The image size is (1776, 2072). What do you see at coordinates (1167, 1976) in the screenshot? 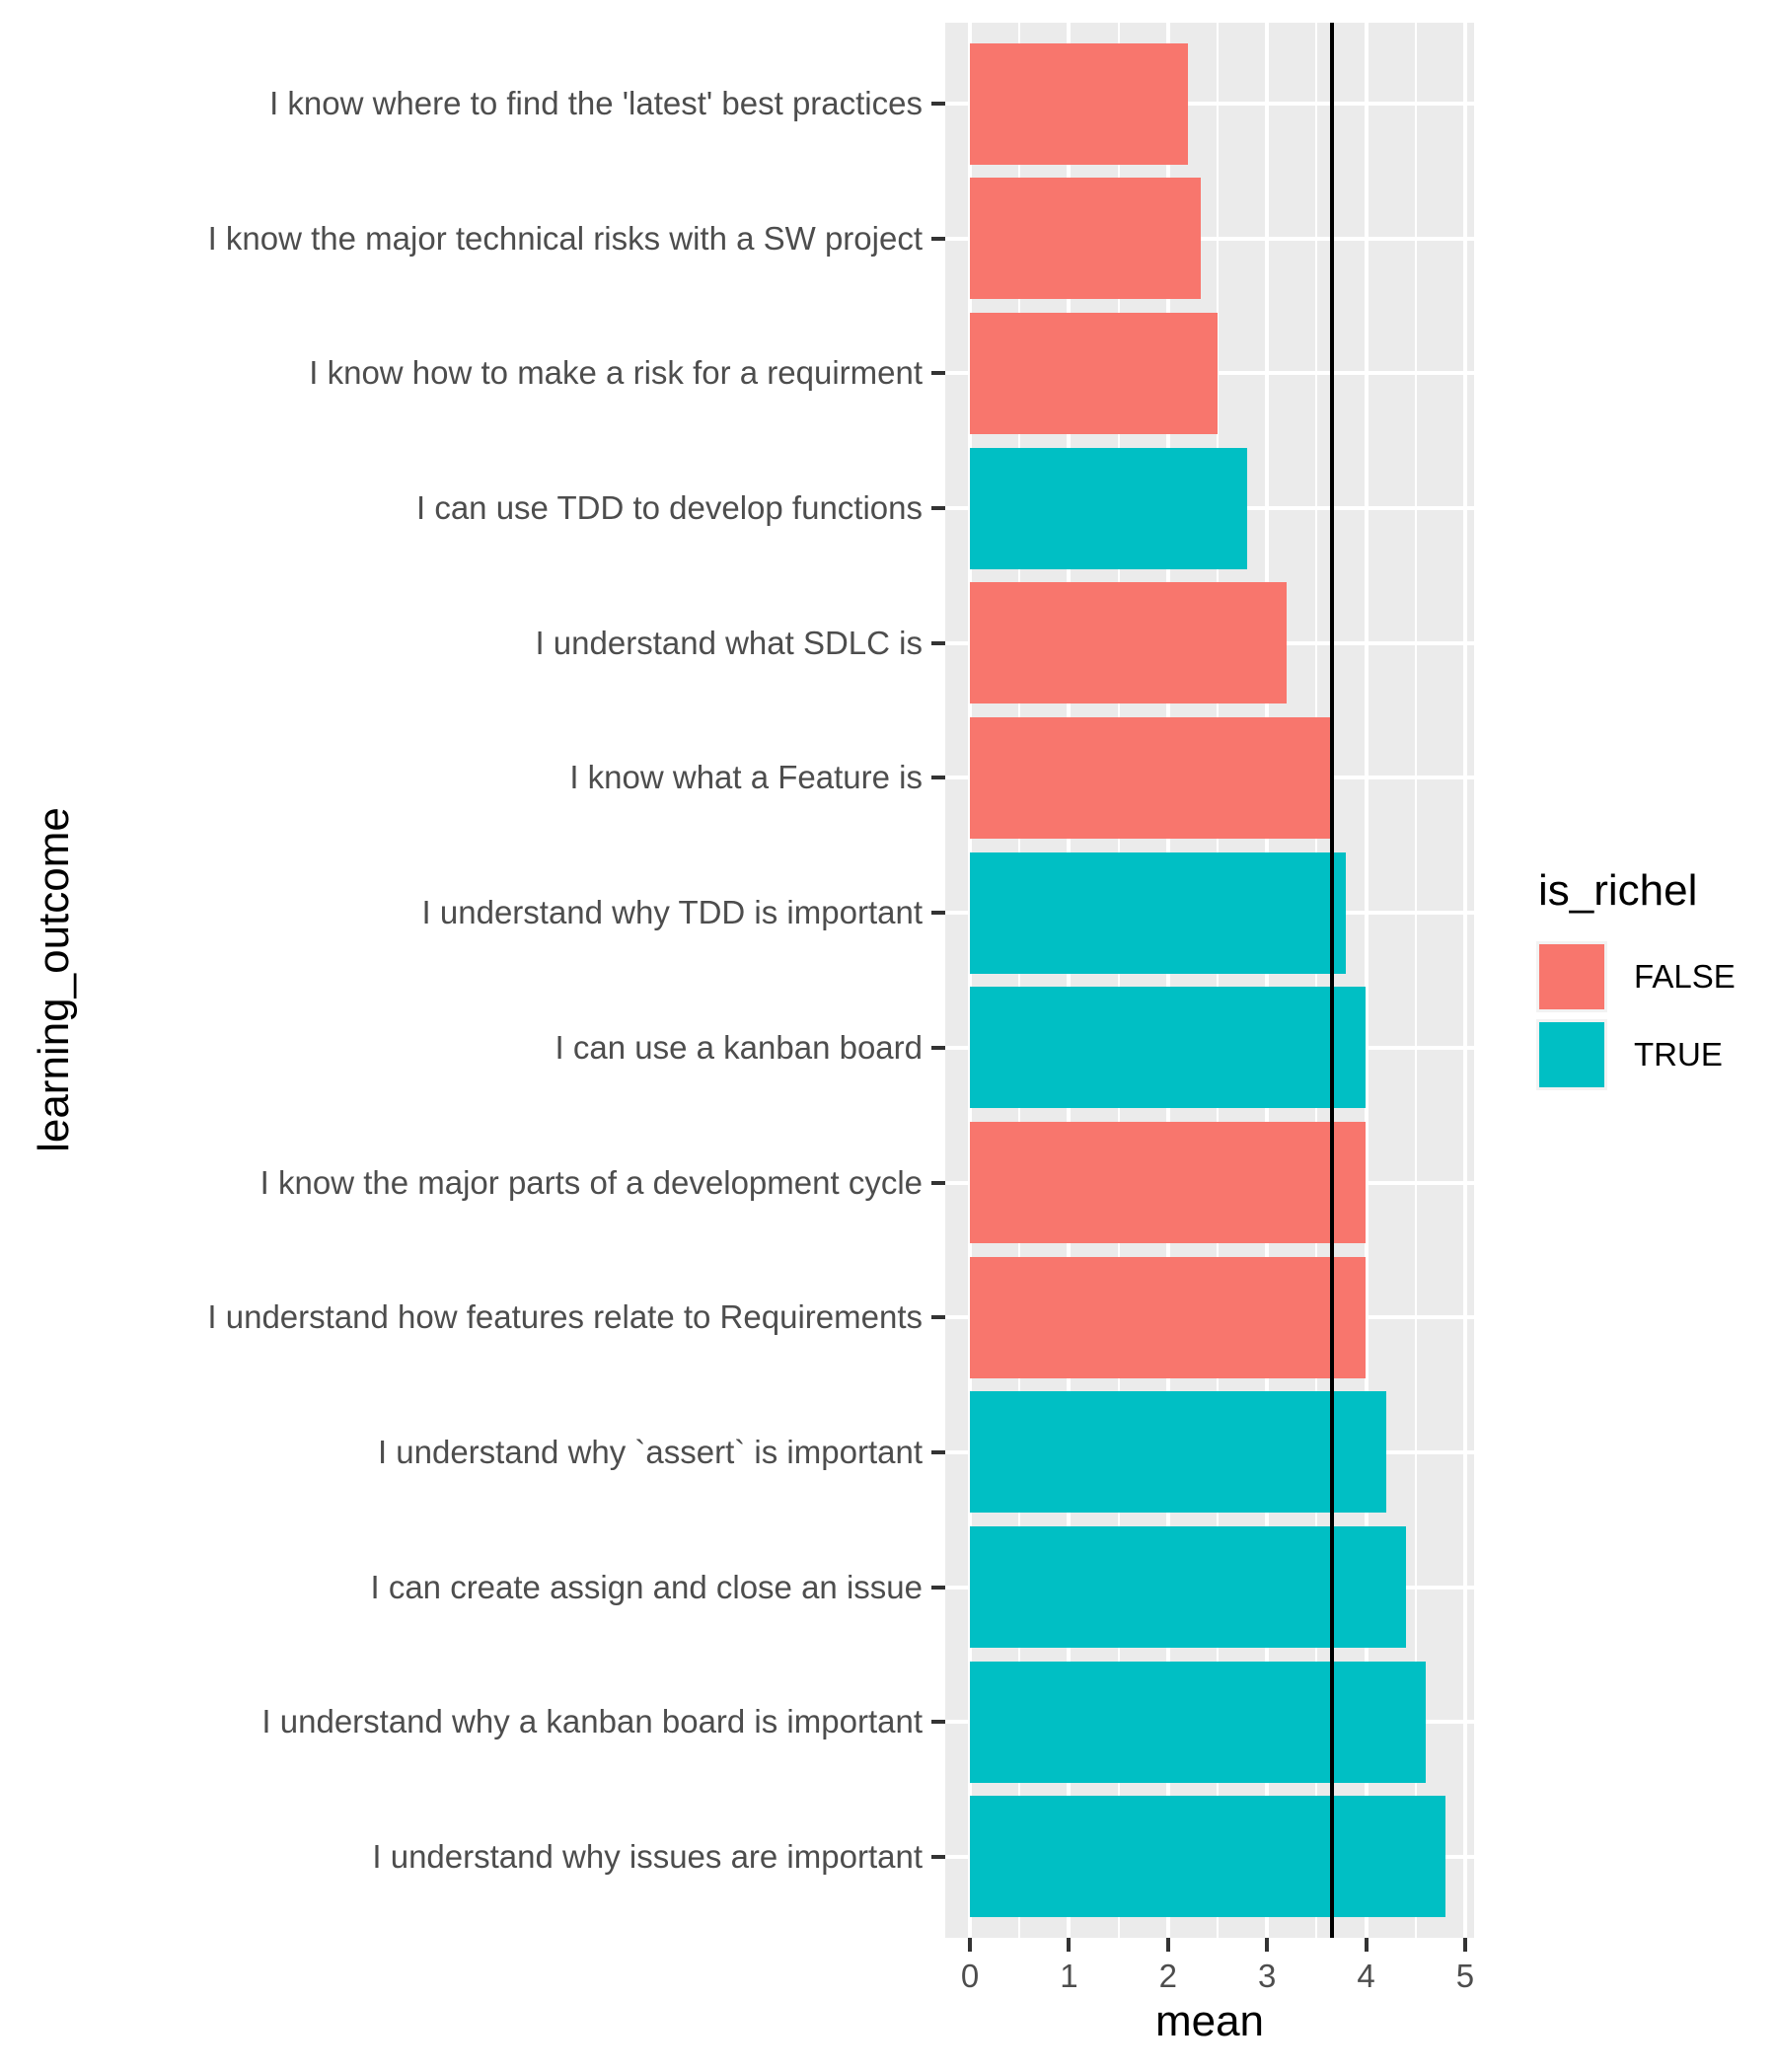
I see `x-tick-label: 2` at bounding box center [1167, 1976].